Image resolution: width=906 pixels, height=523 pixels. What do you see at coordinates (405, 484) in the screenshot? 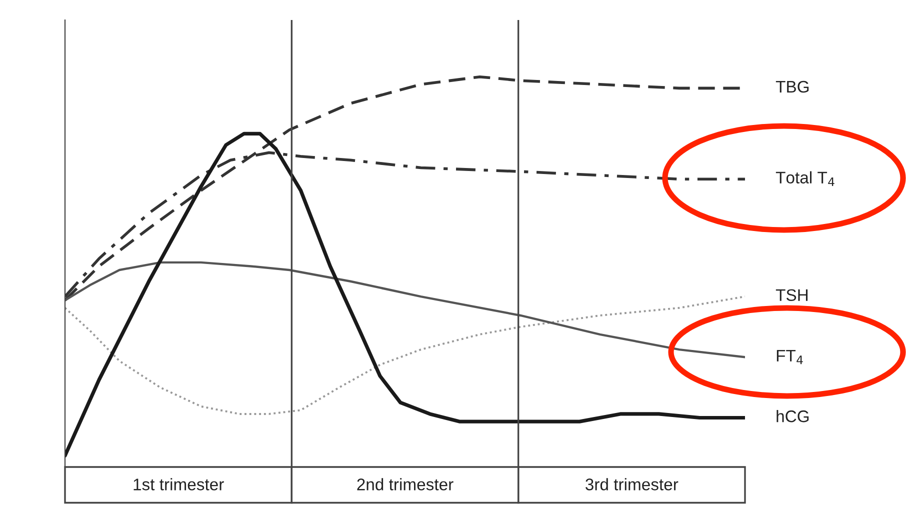
I see `x-tick-label: 2nd trimester` at bounding box center [405, 484].